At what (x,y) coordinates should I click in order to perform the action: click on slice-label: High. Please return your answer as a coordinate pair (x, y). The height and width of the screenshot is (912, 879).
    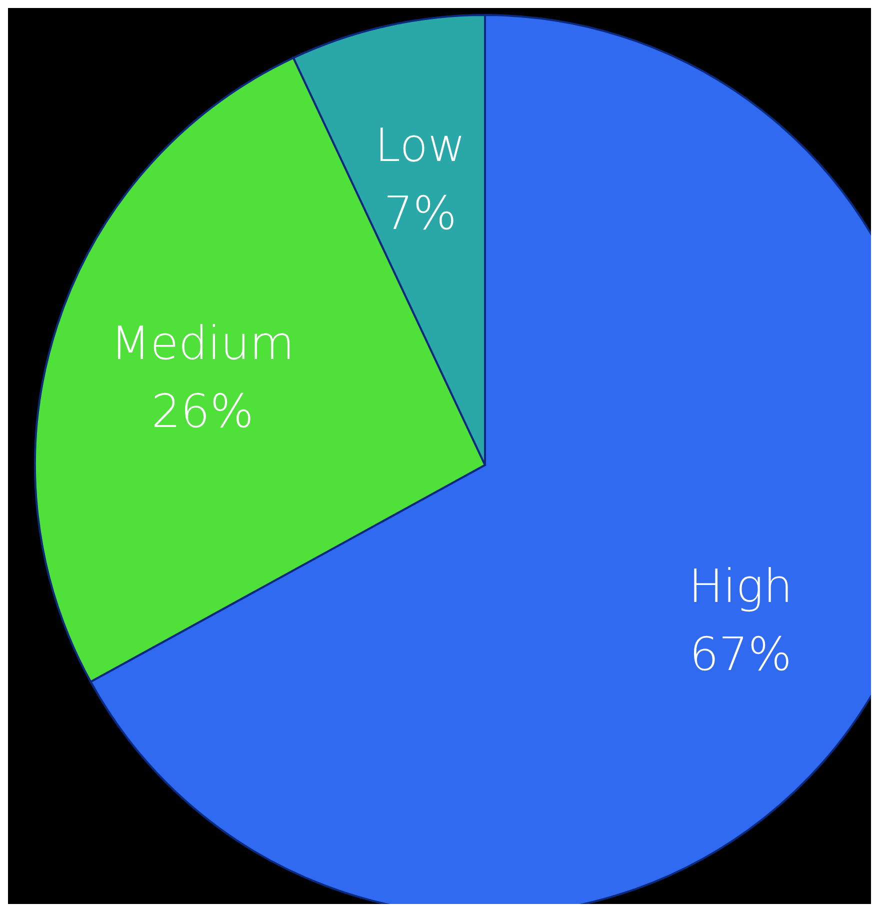
    Looking at the image, I should click on (740, 586).